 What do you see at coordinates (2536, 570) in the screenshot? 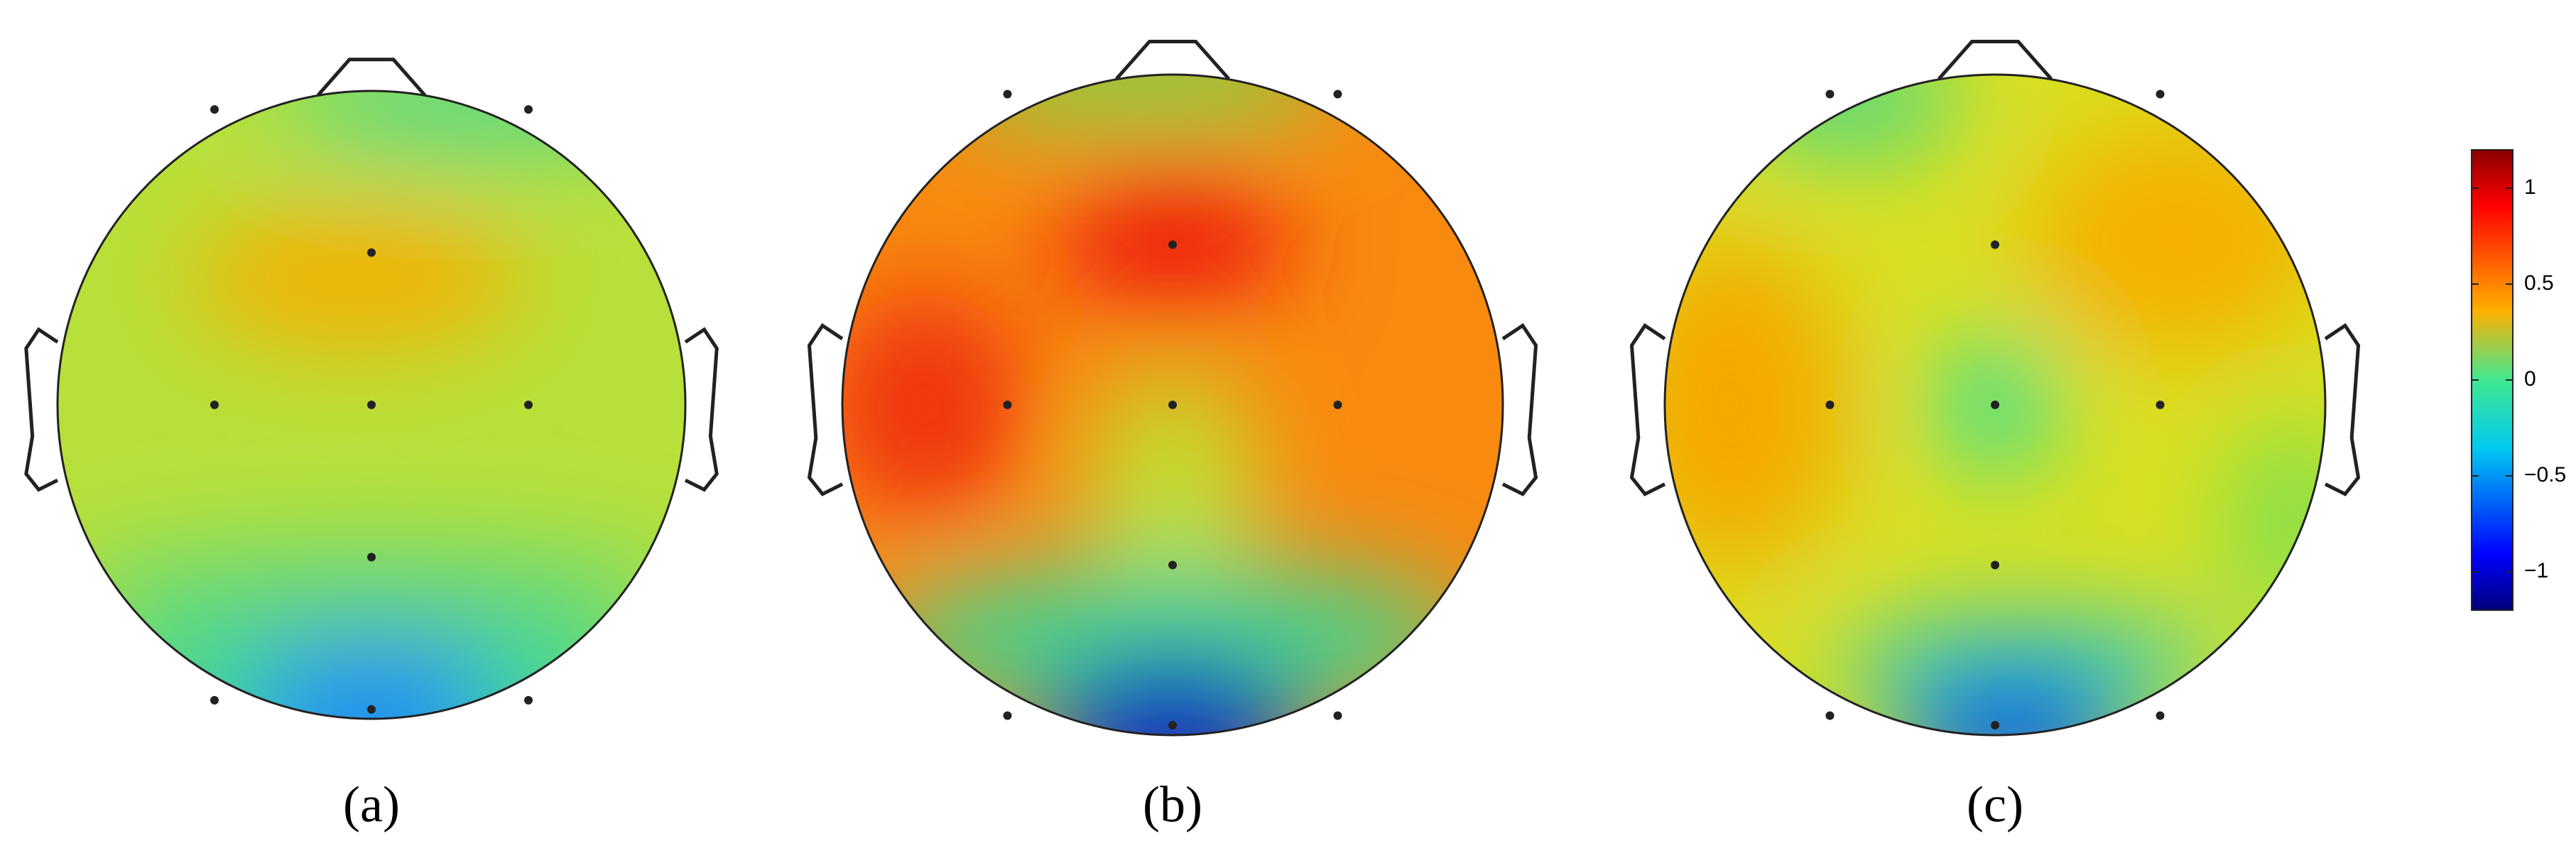
I see `colorbar-tick-label: −1` at bounding box center [2536, 570].